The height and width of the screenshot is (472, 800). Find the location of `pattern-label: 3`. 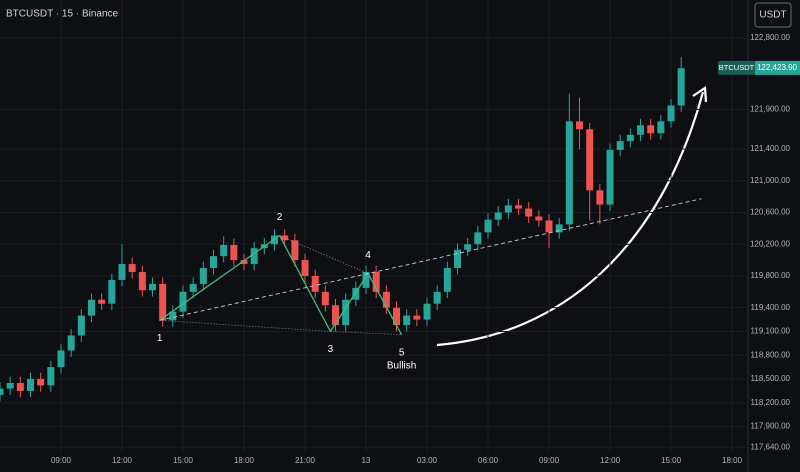

pattern-label: 3 is located at coordinates (331, 349).